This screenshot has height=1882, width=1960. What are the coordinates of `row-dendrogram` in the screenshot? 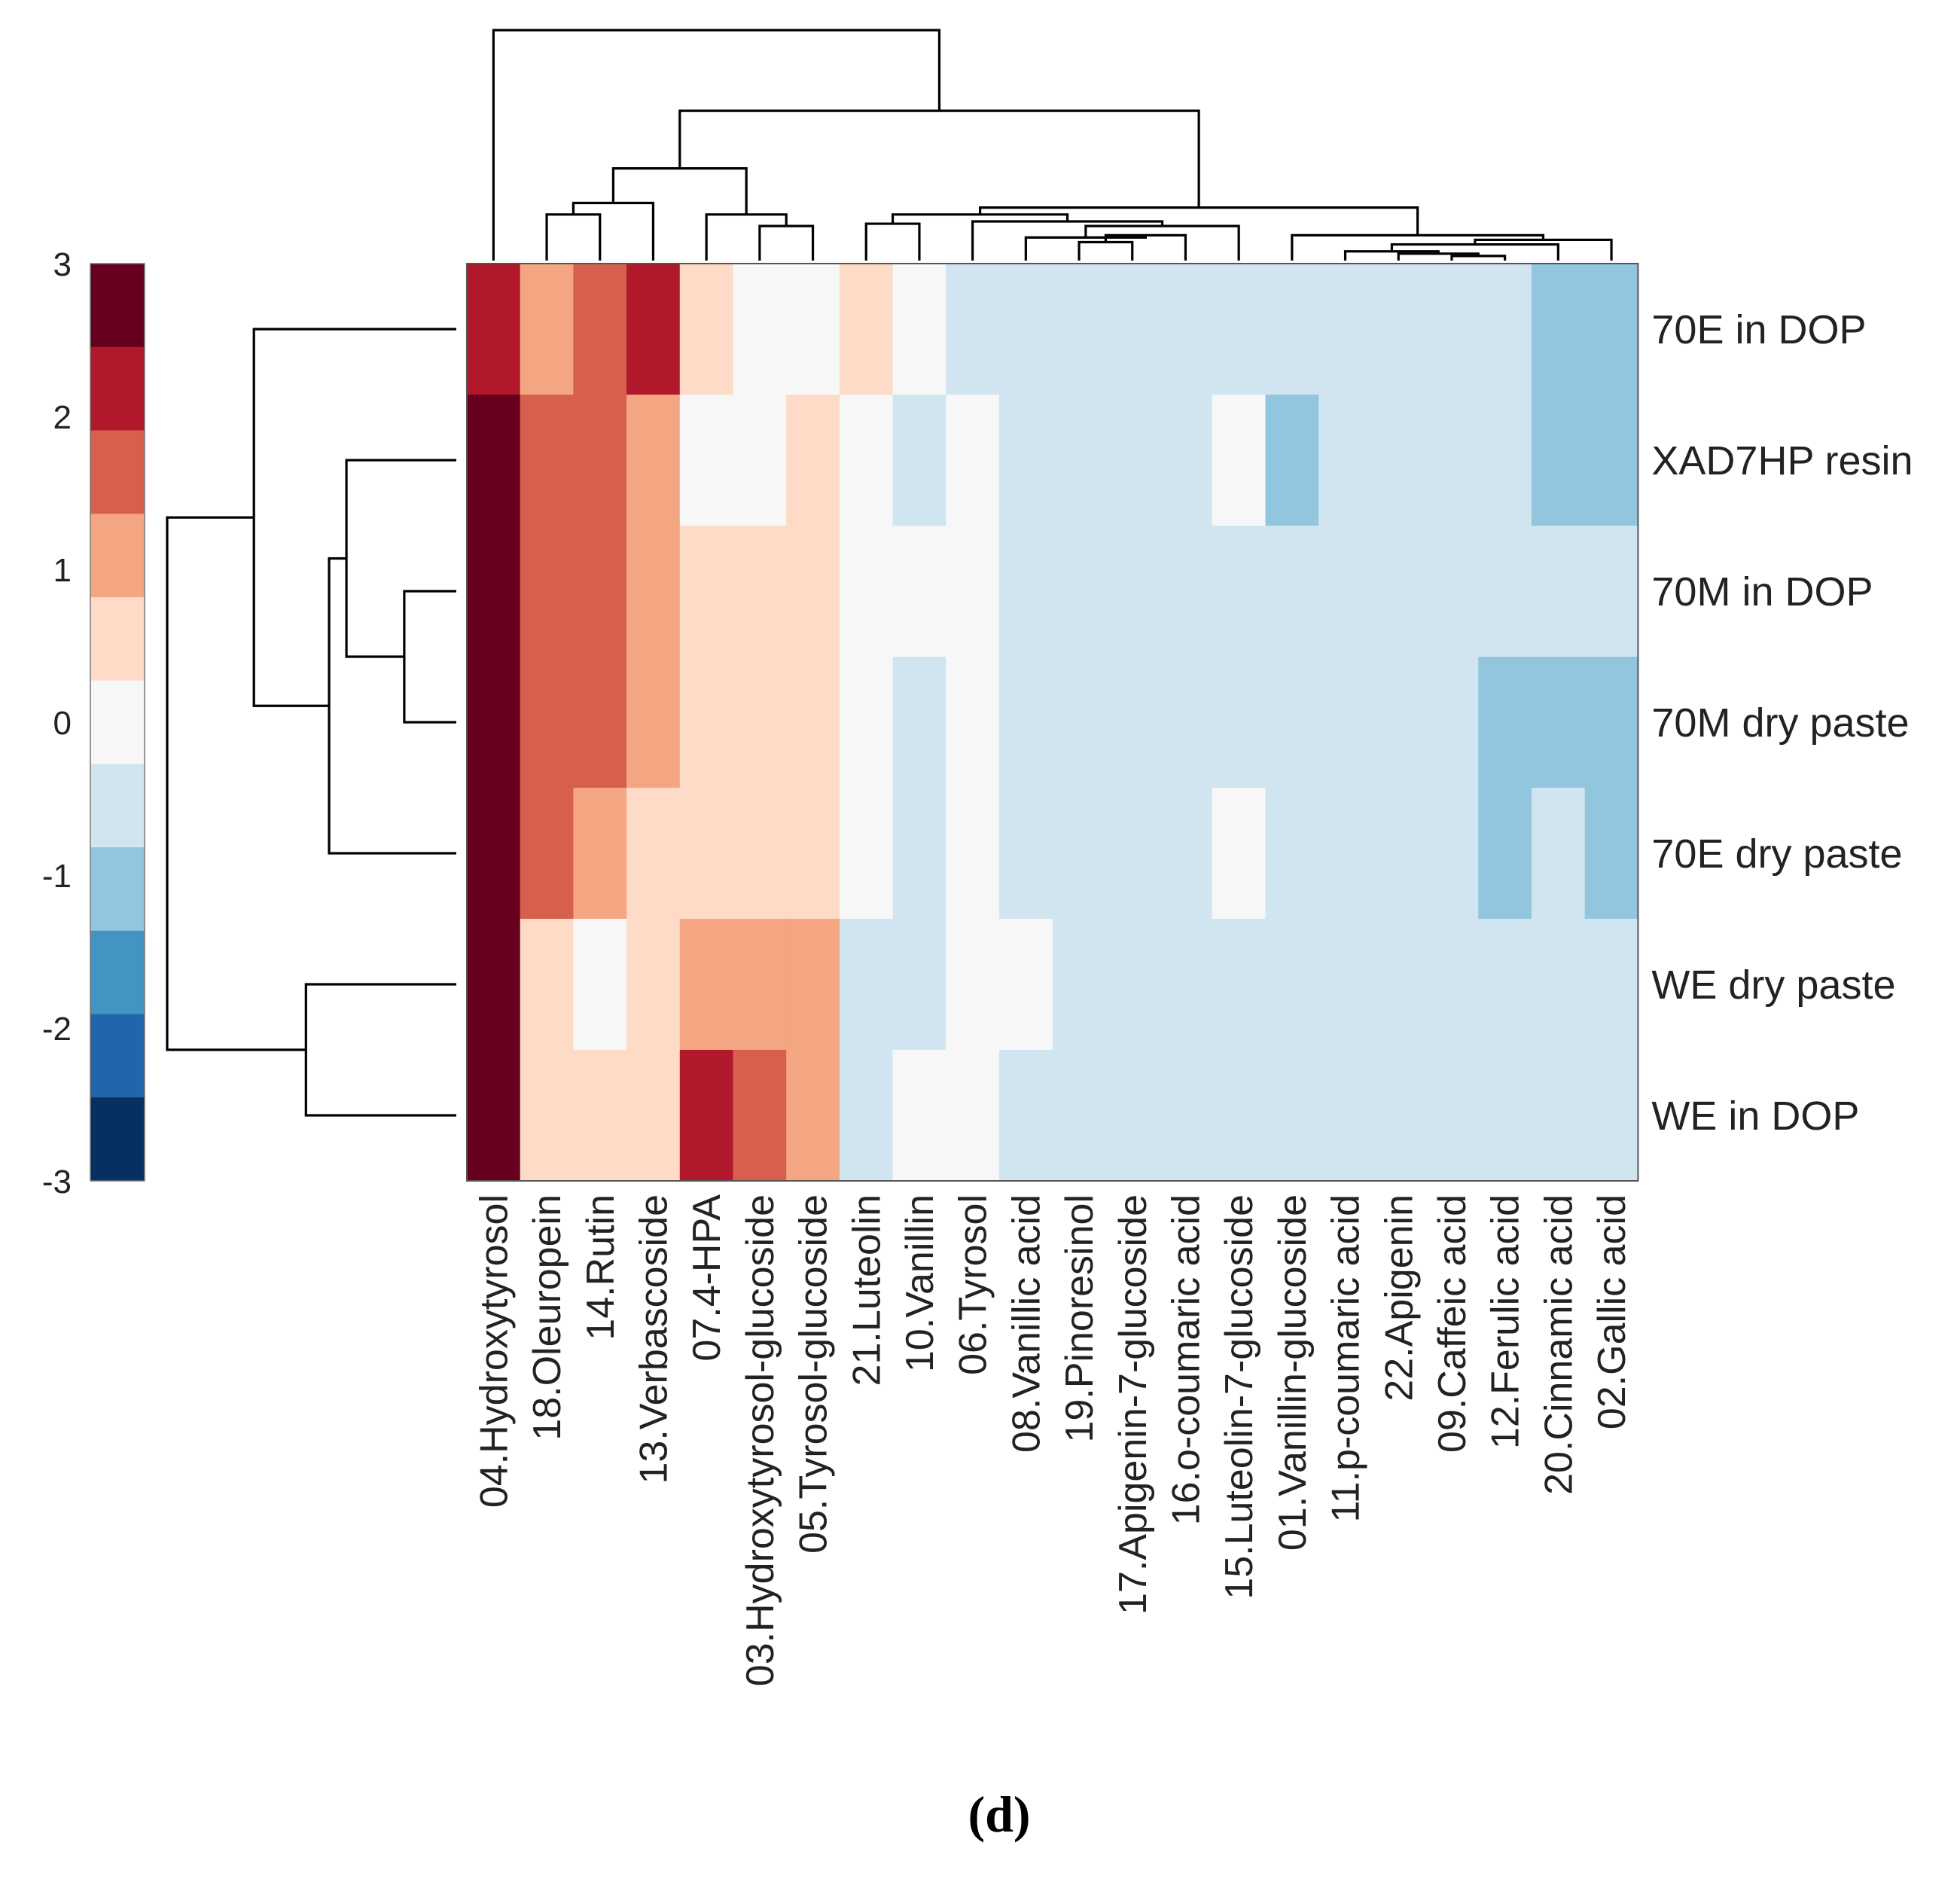 It's located at (311, 722).